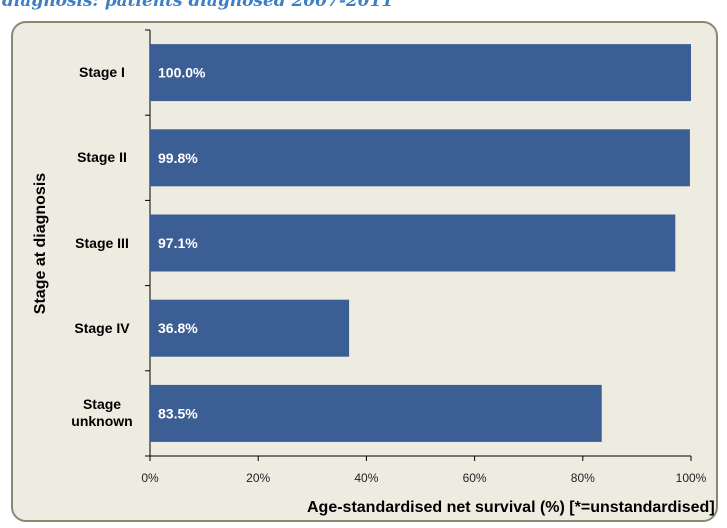 Image resolution: width=727 pixels, height=528 pixels. I want to click on y-tick-label: Stage II, so click(102, 157).